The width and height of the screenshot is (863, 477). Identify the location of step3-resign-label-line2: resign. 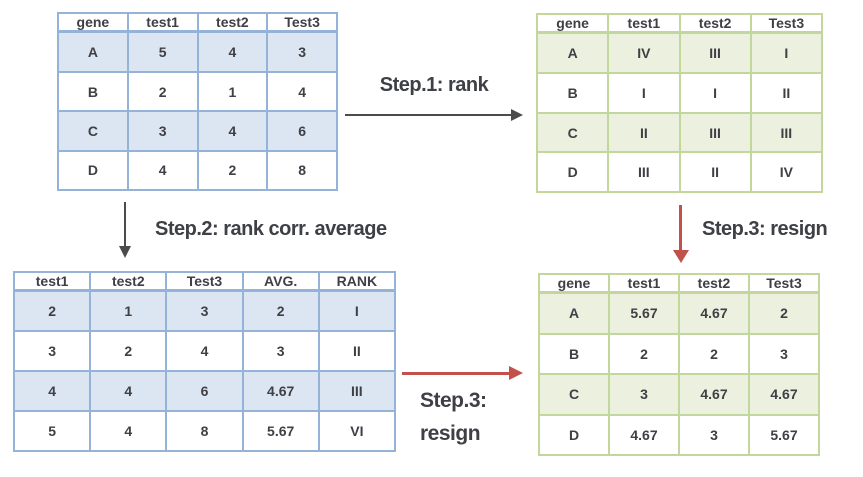
(450, 433).